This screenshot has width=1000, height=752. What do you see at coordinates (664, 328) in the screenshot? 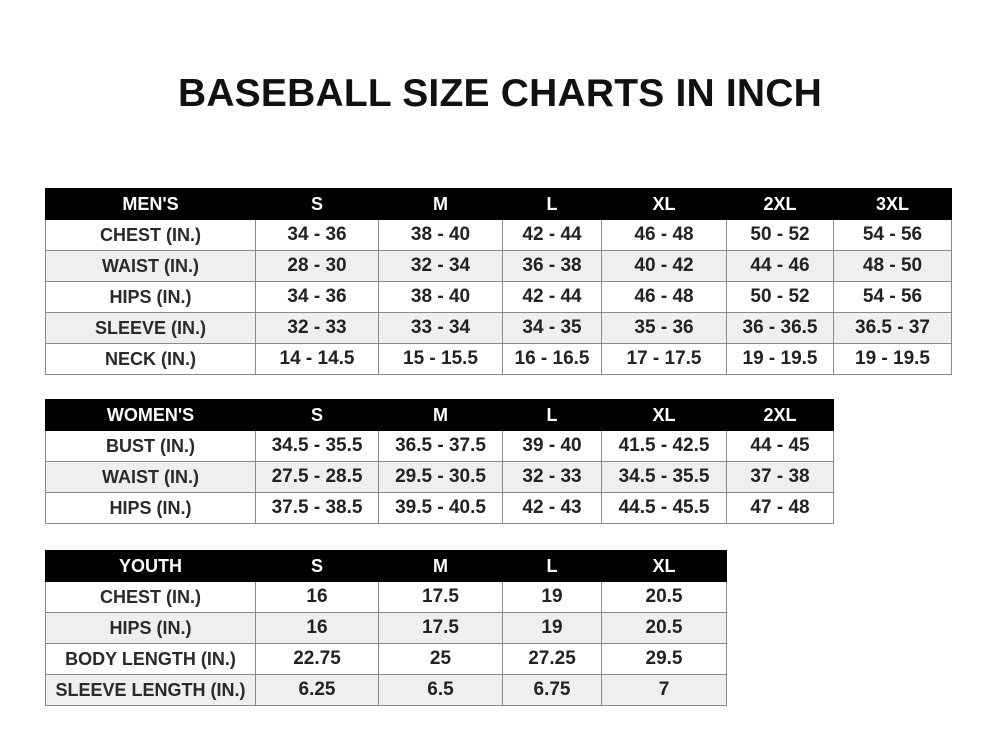
I see `size-value: 35 - 36` at bounding box center [664, 328].